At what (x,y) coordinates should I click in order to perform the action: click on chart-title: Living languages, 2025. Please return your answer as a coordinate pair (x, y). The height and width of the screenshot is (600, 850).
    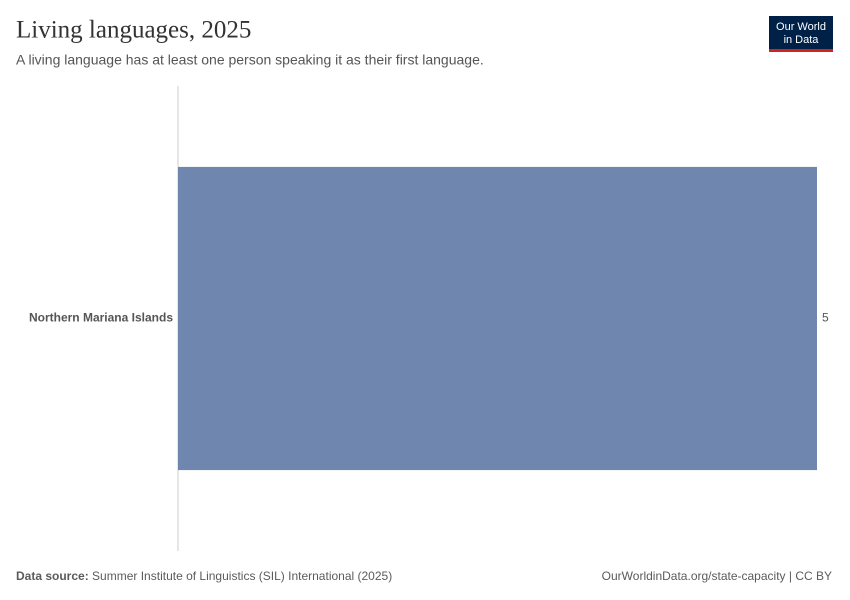
    Looking at the image, I should click on (133, 30).